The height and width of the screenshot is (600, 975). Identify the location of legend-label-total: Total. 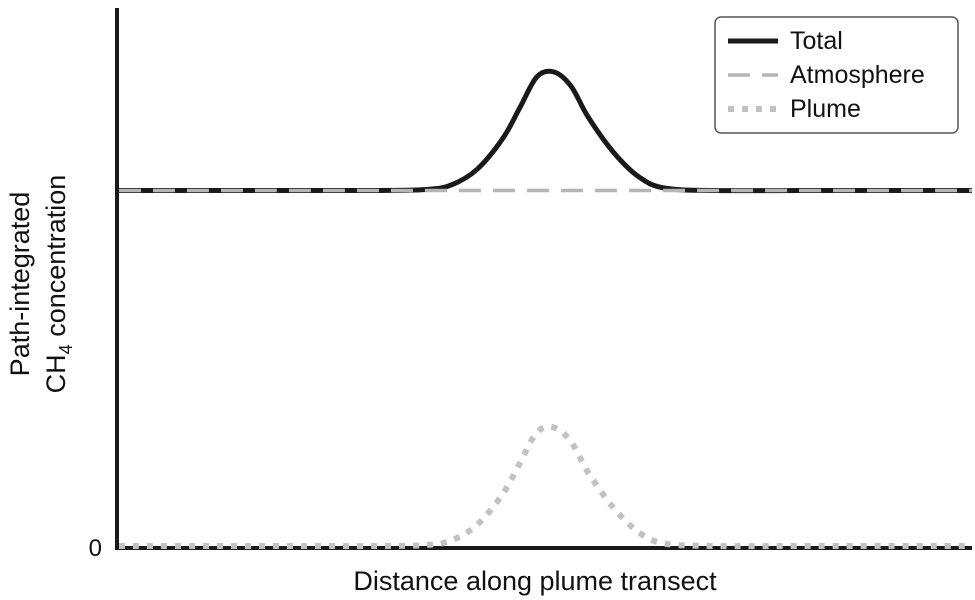
(816, 41).